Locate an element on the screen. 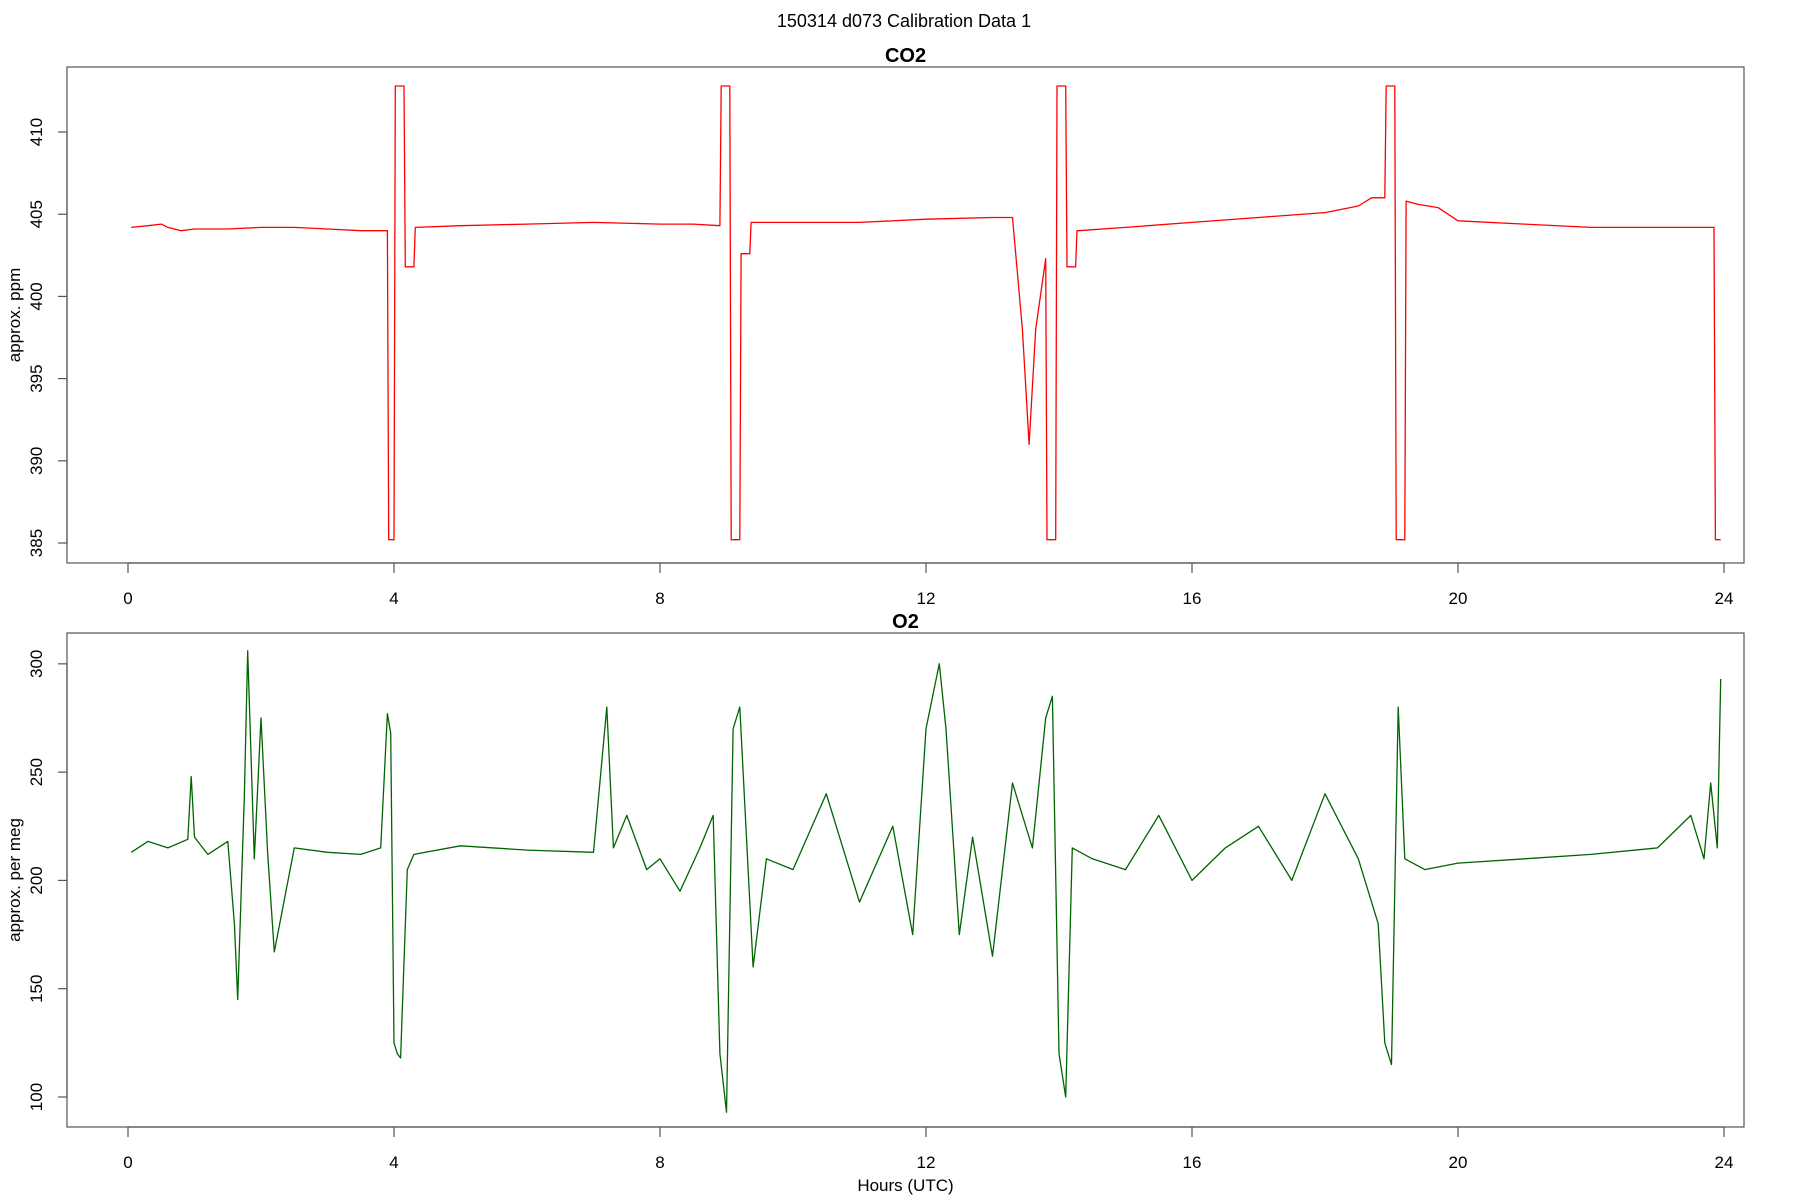  y-tick-label: 400 is located at coordinates (36, 296).